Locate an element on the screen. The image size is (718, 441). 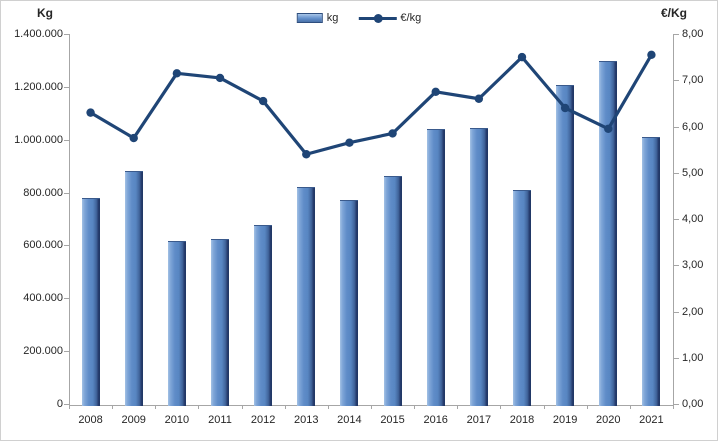
left-axis-tick-label: 1.200.000 is located at coordinates (38, 86).